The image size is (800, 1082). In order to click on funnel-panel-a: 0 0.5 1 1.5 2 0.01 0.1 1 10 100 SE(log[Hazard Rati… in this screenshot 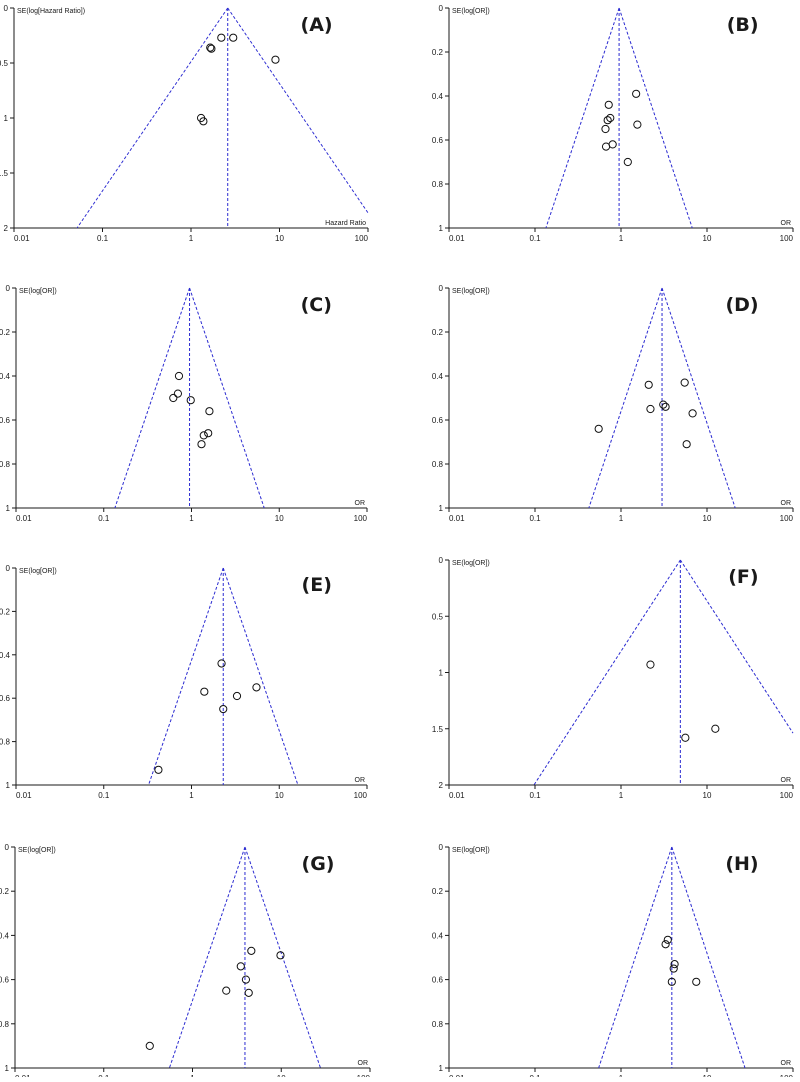, I will do `click(184, 123)`.